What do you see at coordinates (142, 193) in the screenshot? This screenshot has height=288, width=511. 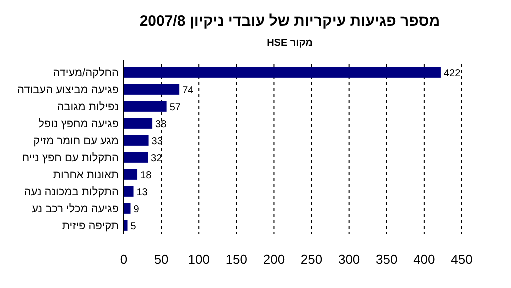 I see `data-label: 13` at bounding box center [142, 193].